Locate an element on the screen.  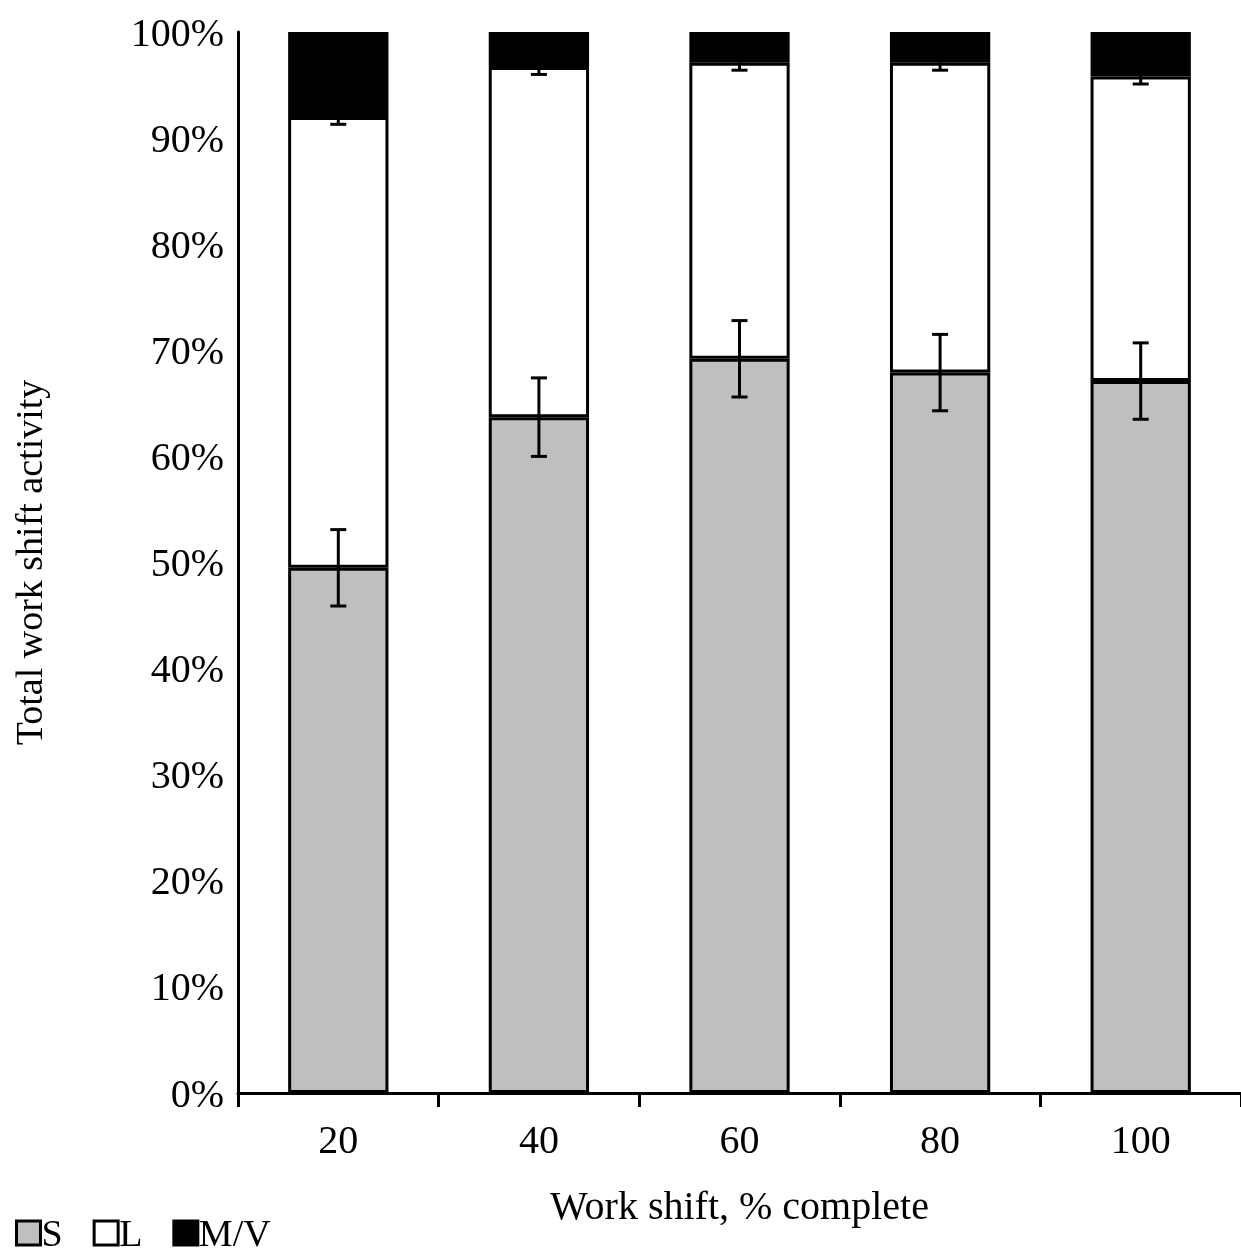
legend-label: S is located at coordinates (52, 1233).